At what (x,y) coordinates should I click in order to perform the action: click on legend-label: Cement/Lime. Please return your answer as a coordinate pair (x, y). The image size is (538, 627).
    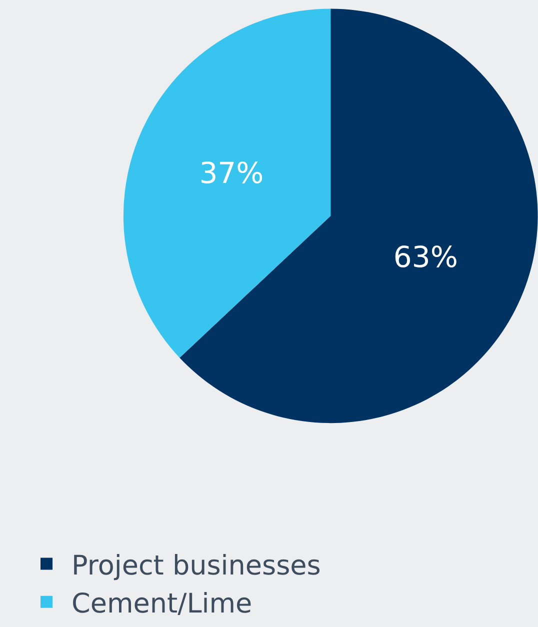
    Looking at the image, I should click on (162, 604).